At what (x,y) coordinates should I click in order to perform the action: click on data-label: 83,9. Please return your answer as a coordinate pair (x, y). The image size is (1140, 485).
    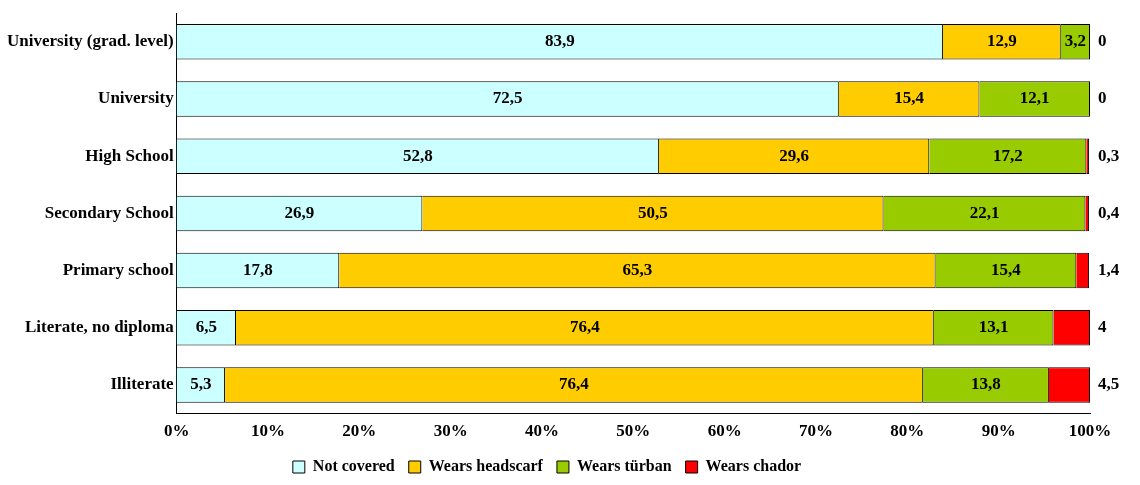
    Looking at the image, I should click on (559, 41).